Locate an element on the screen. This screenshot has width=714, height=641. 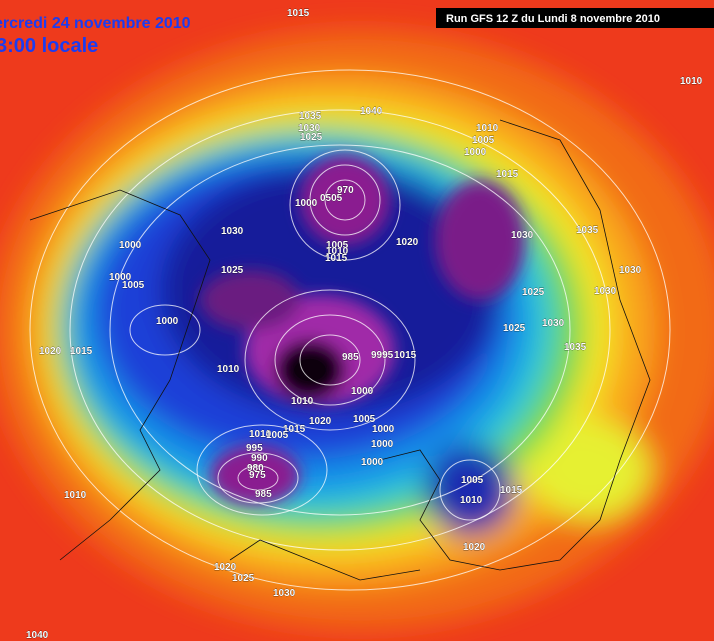
run-box is located at coordinates (575, 18).